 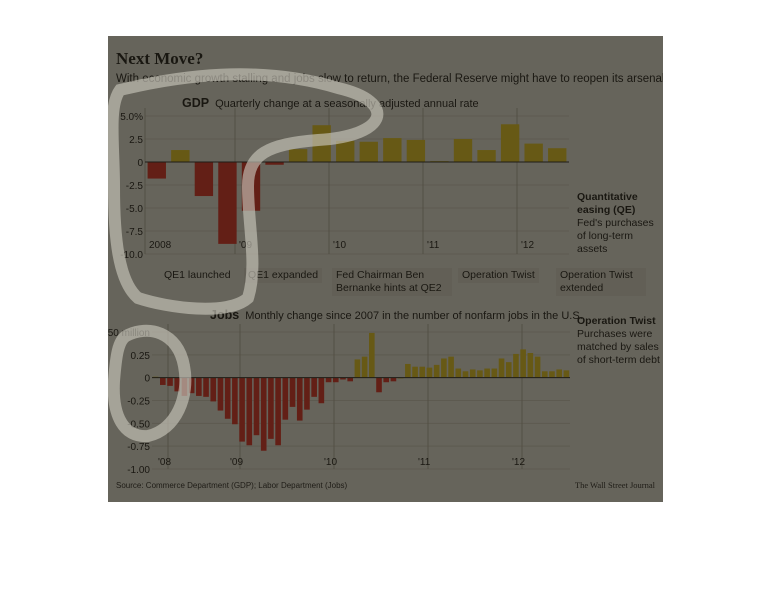 I want to click on event-label-operation-twist: Operation Twist, so click(x=498, y=275).